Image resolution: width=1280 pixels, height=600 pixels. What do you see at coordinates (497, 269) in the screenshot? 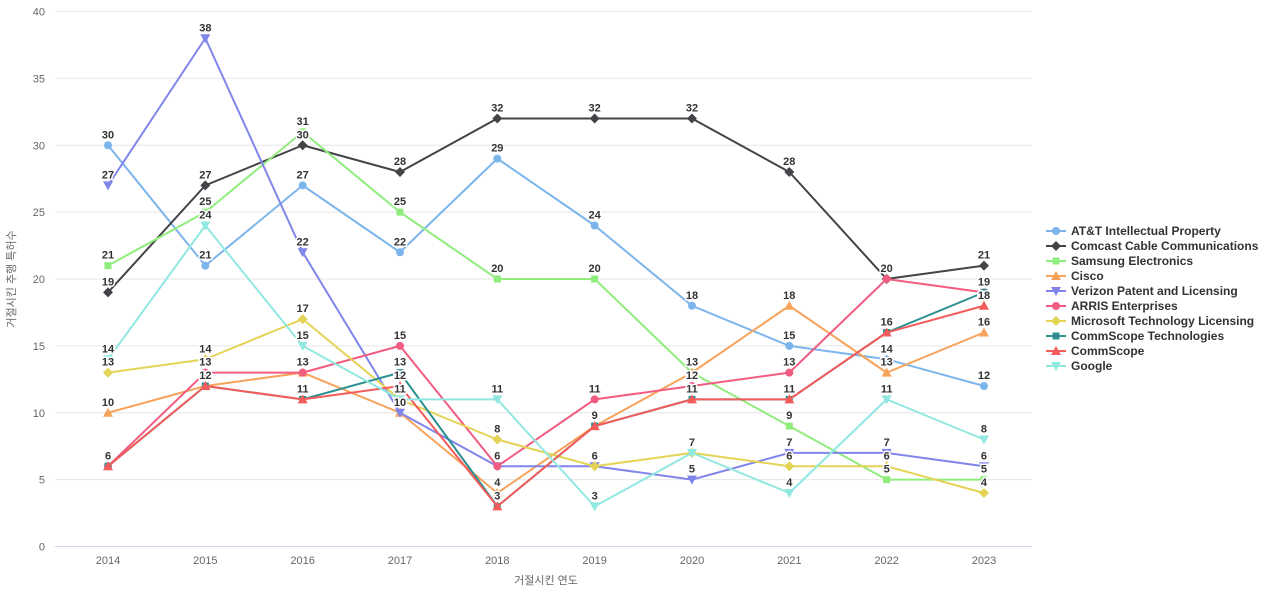
I see `data-label: 20` at bounding box center [497, 269].